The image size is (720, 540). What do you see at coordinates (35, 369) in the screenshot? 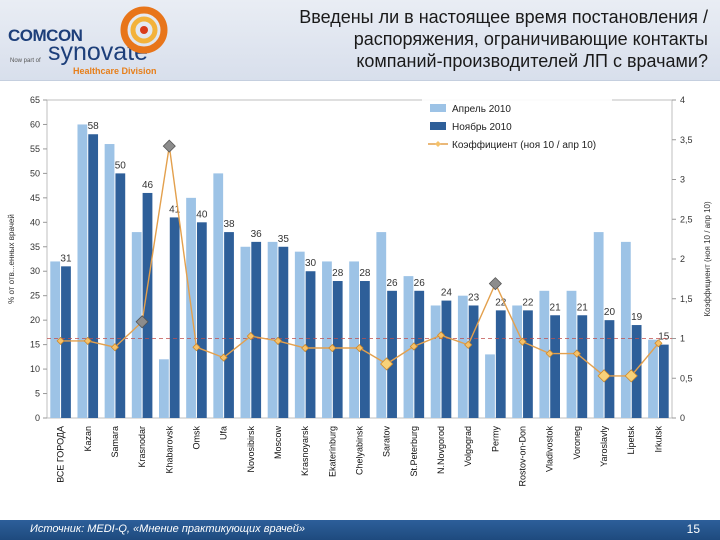
I see `left-axis-tick-label: 10` at bounding box center [35, 369].